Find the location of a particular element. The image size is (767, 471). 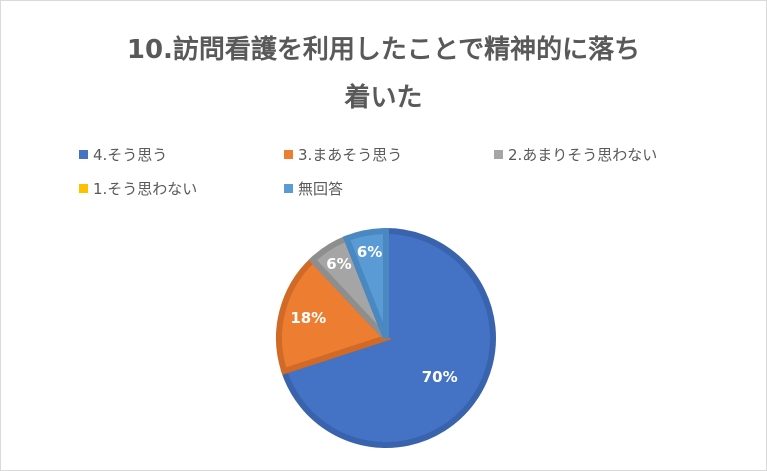

legend-item-2: 2.あまりそう思わない is located at coordinates (575, 154).